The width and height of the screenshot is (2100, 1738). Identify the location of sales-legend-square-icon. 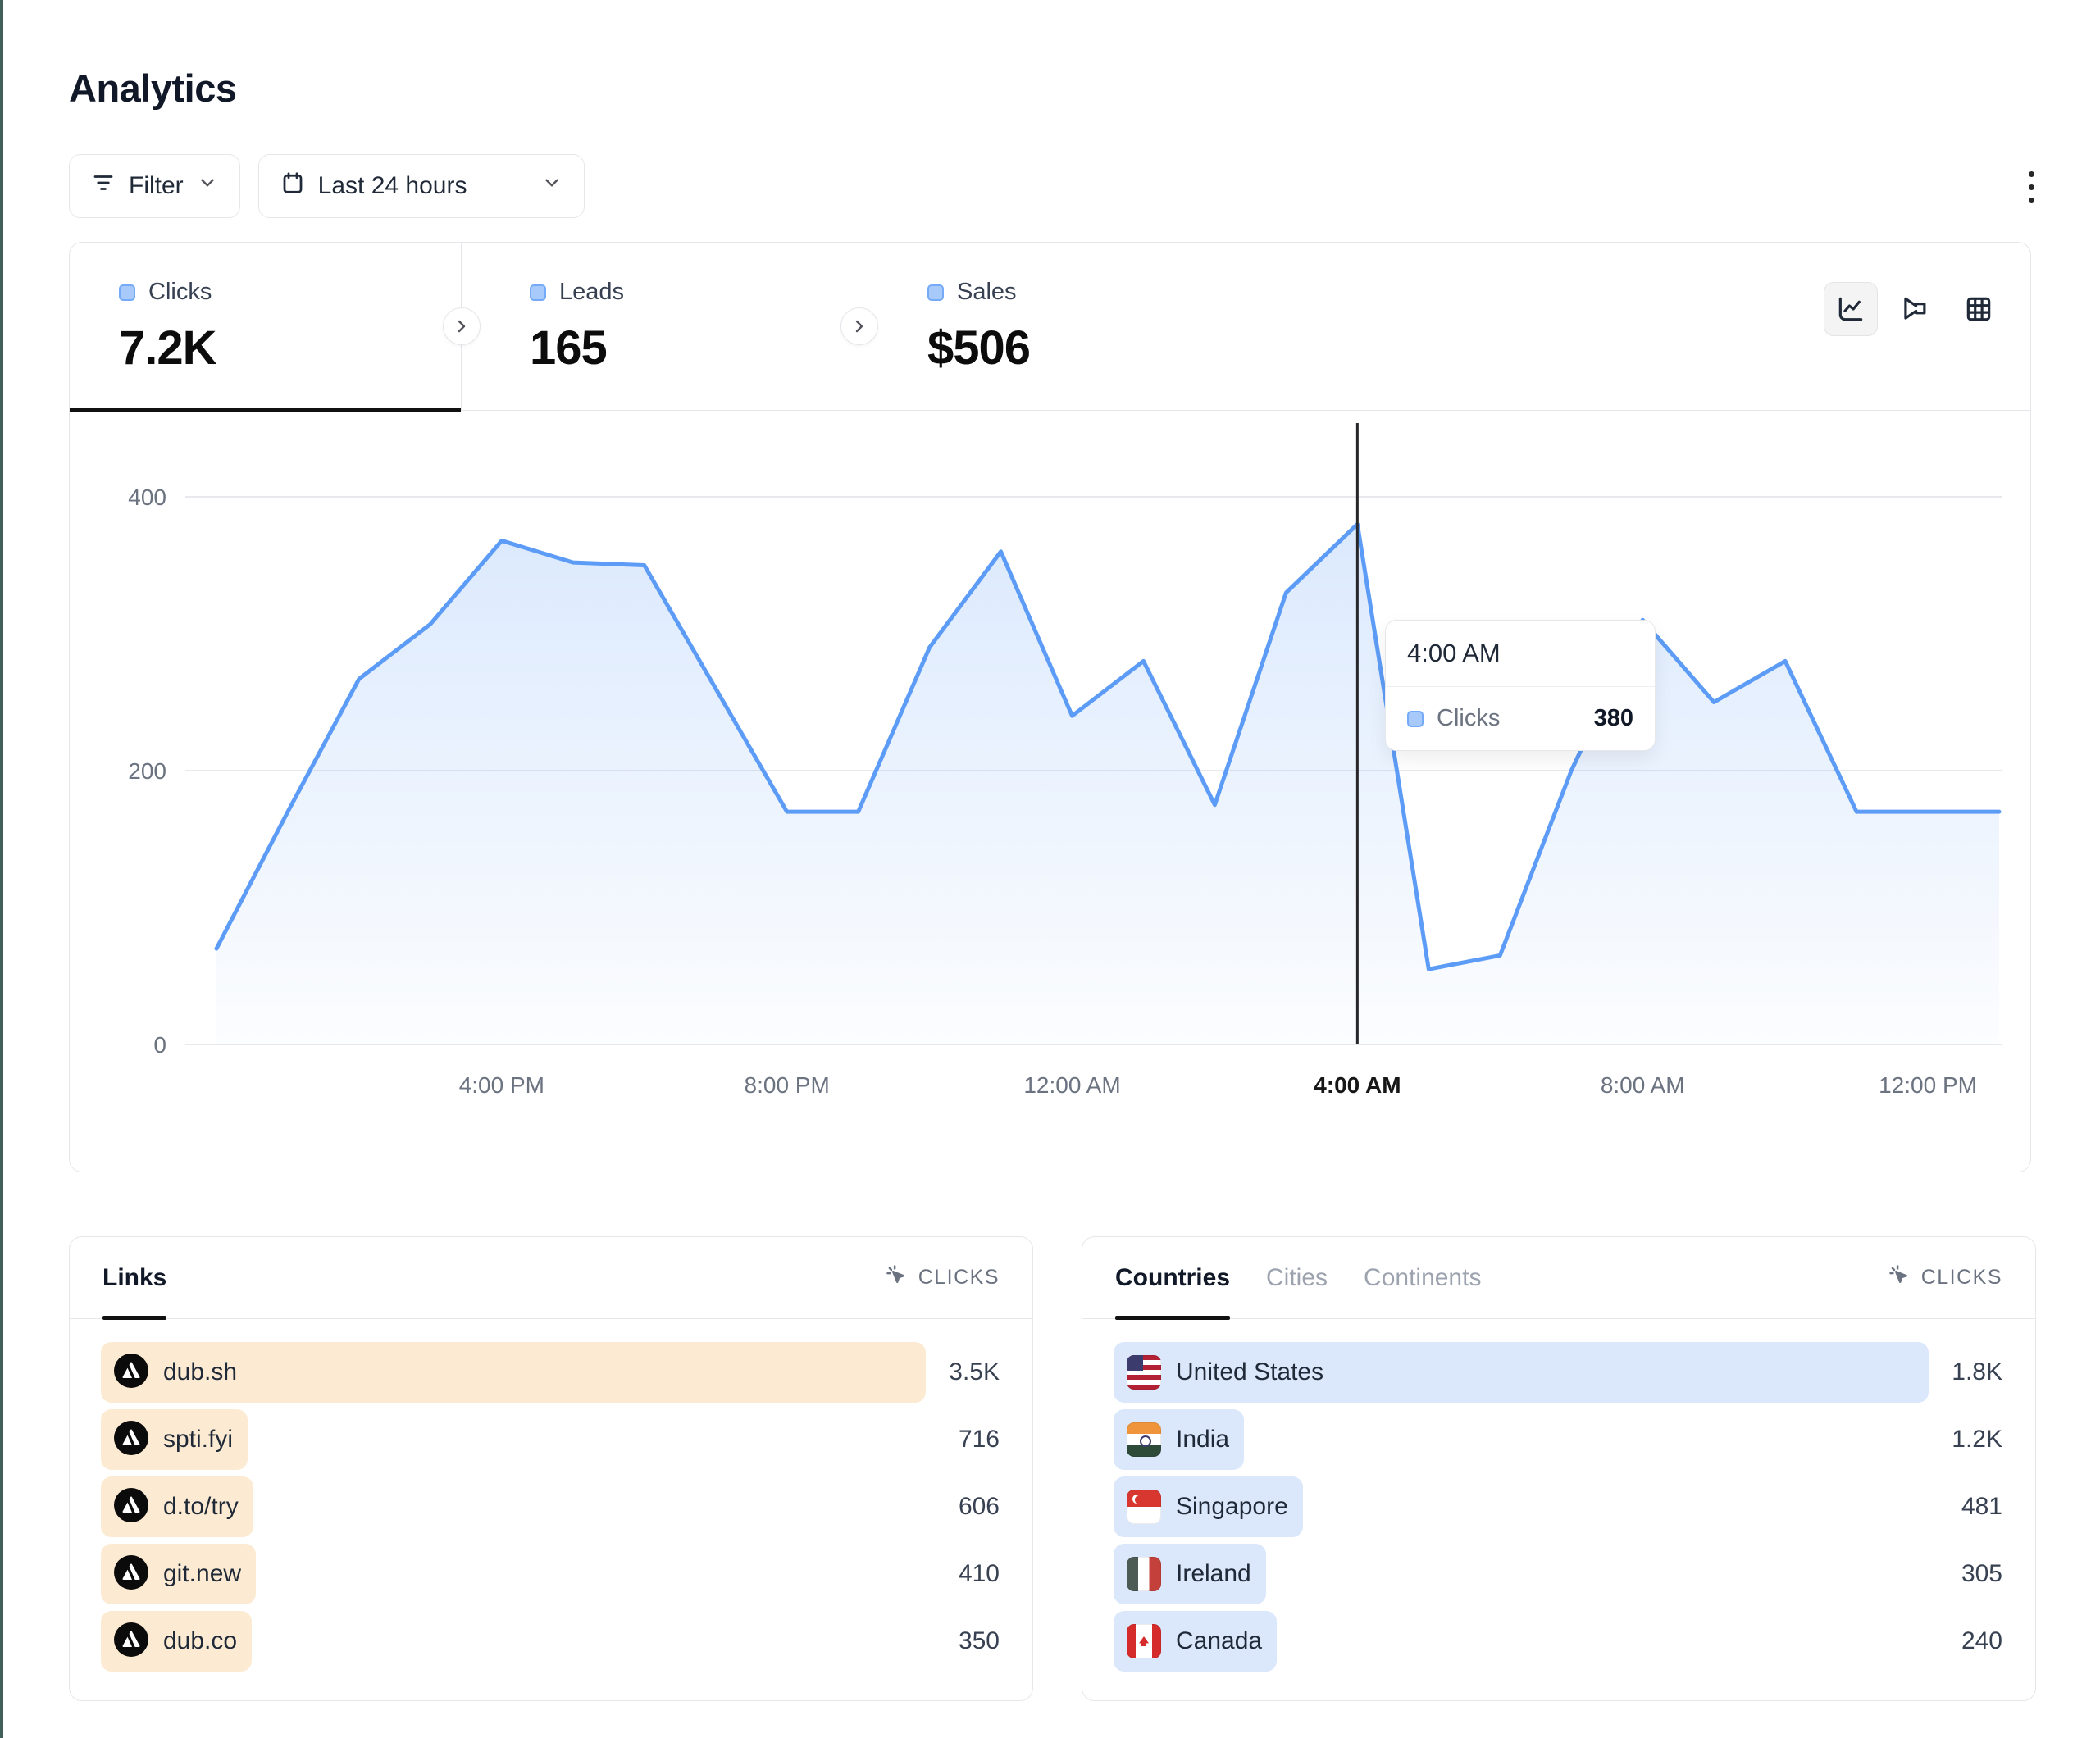
(935, 292).